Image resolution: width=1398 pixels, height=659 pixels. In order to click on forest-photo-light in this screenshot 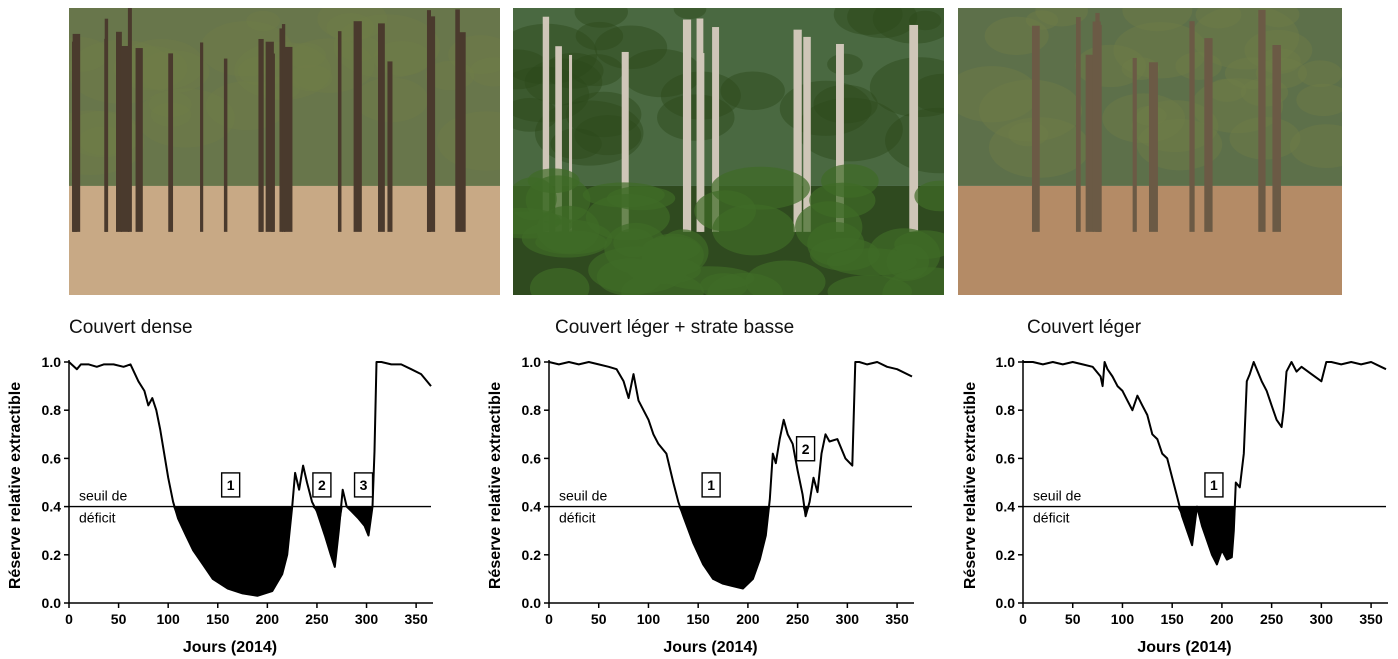, I will do `click(1150, 151)`.